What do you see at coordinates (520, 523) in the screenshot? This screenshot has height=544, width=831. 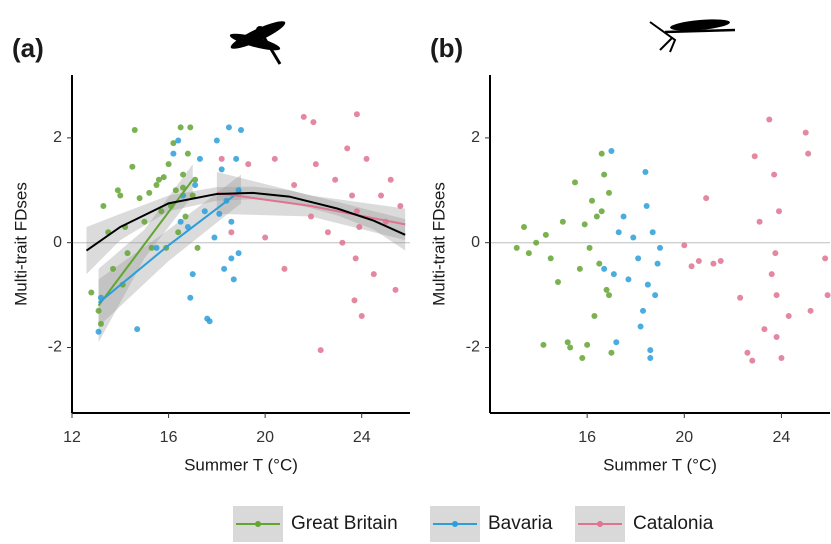 I see `legend-label: Bavaria` at bounding box center [520, 523].